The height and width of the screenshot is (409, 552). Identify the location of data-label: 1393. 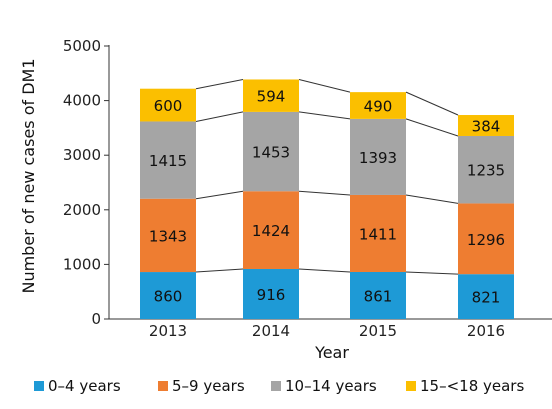
(378, 158).